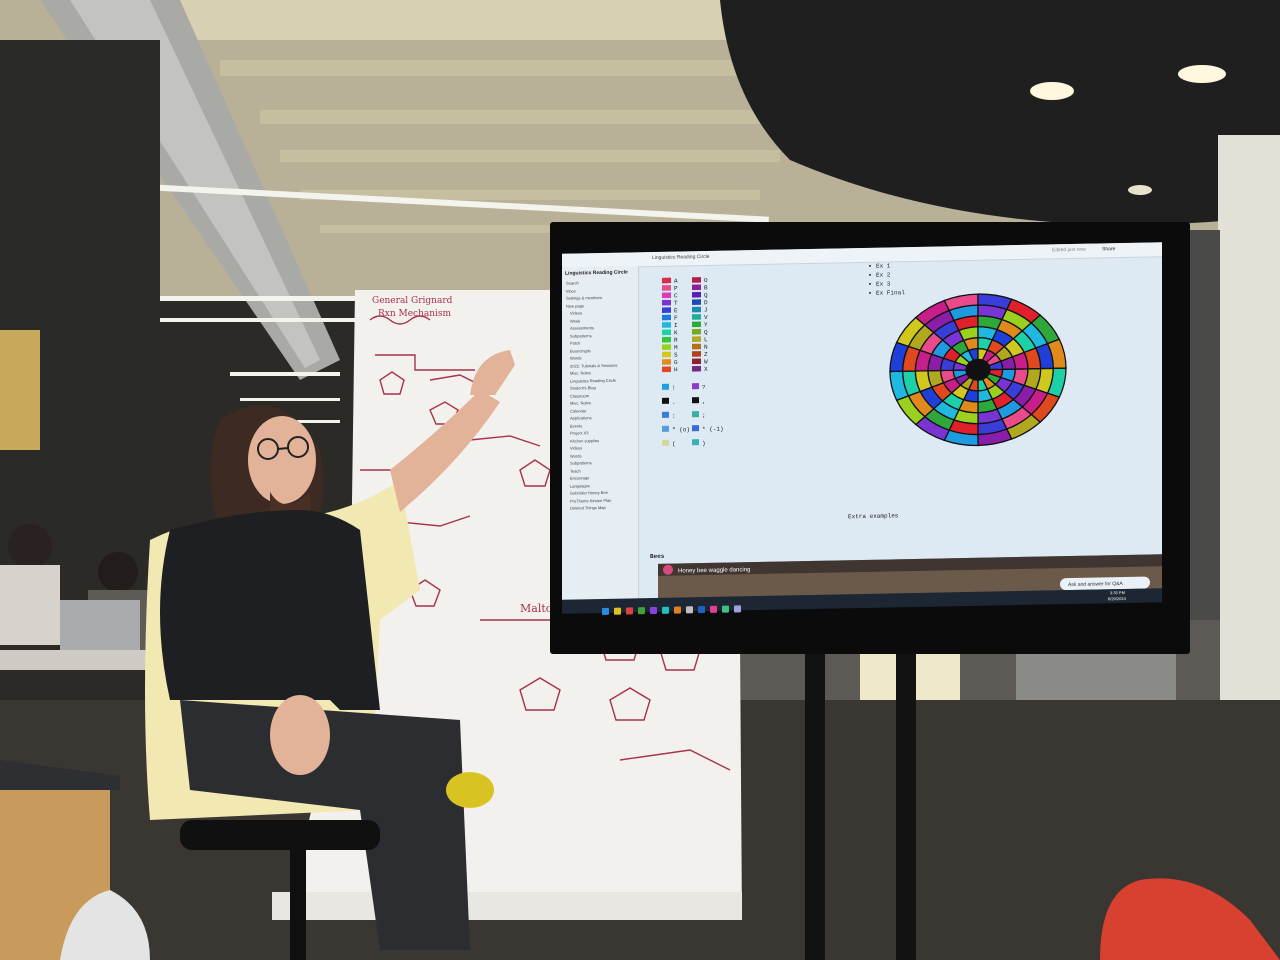 This screenshot has height=960, width=1280. I want to click on extra-examples-toggle: Extra examples, so click(873, 516).